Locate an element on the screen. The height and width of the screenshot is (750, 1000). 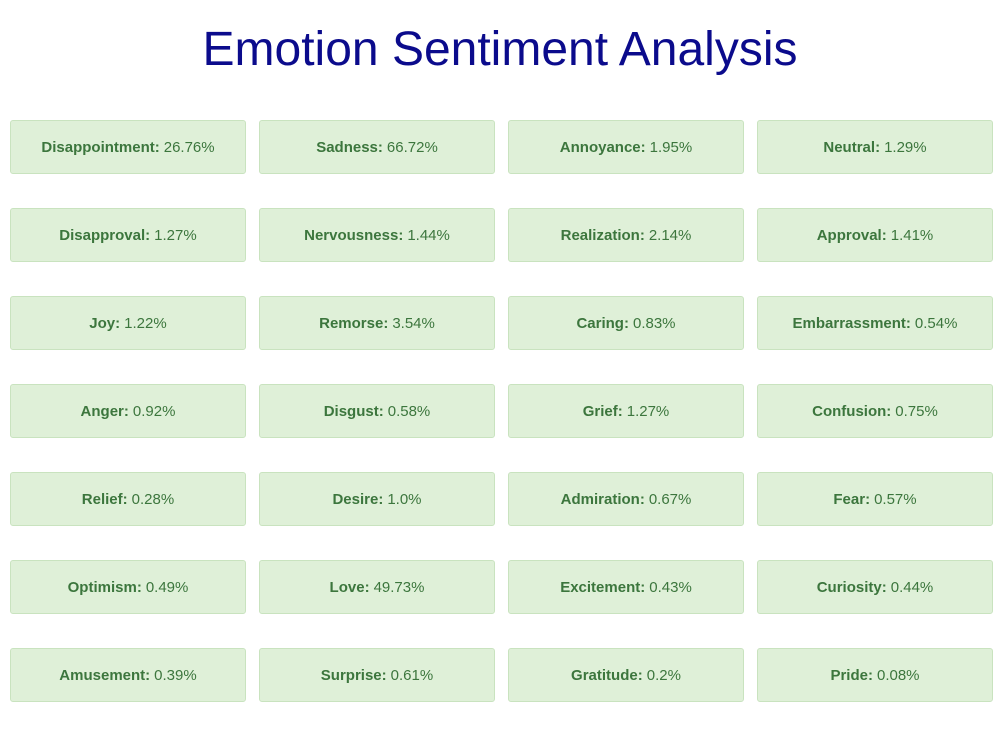
emotion-value: 1.95% is located at coordinates (671, 147).